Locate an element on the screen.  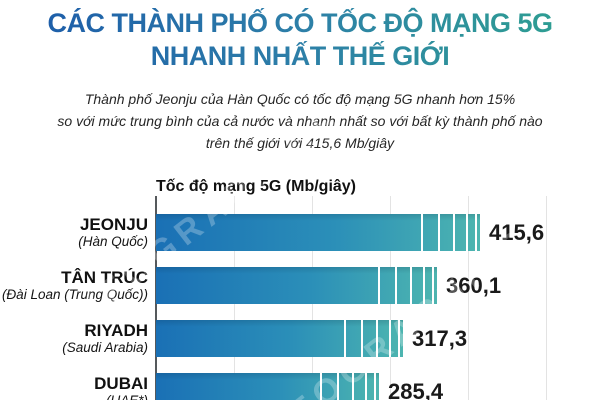
bar-riyadh is located at coordinates (279, 338).